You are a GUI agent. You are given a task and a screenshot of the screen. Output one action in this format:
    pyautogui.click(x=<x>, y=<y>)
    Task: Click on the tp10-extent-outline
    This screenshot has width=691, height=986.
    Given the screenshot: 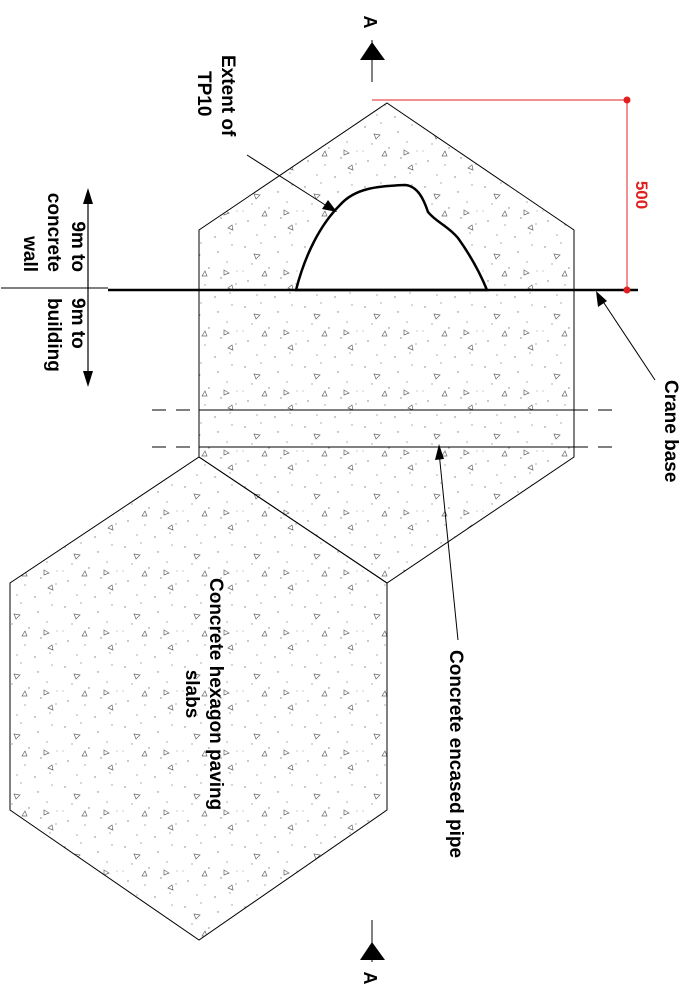 What is the action you would take?
    pyautogui.click(x=391, y=237)
    